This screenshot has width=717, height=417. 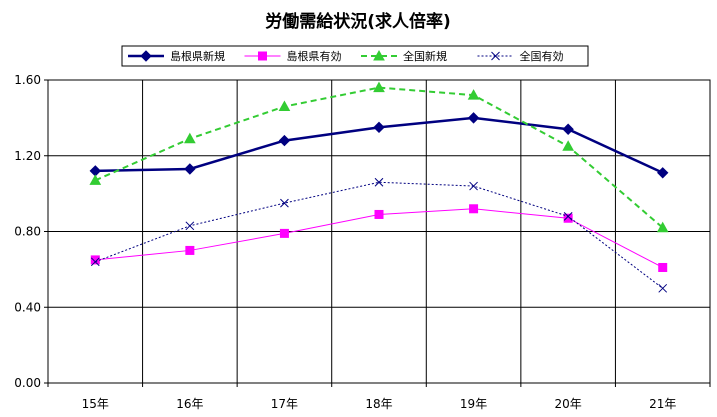 I want to click on legend-box, so click(x=355, y=56).